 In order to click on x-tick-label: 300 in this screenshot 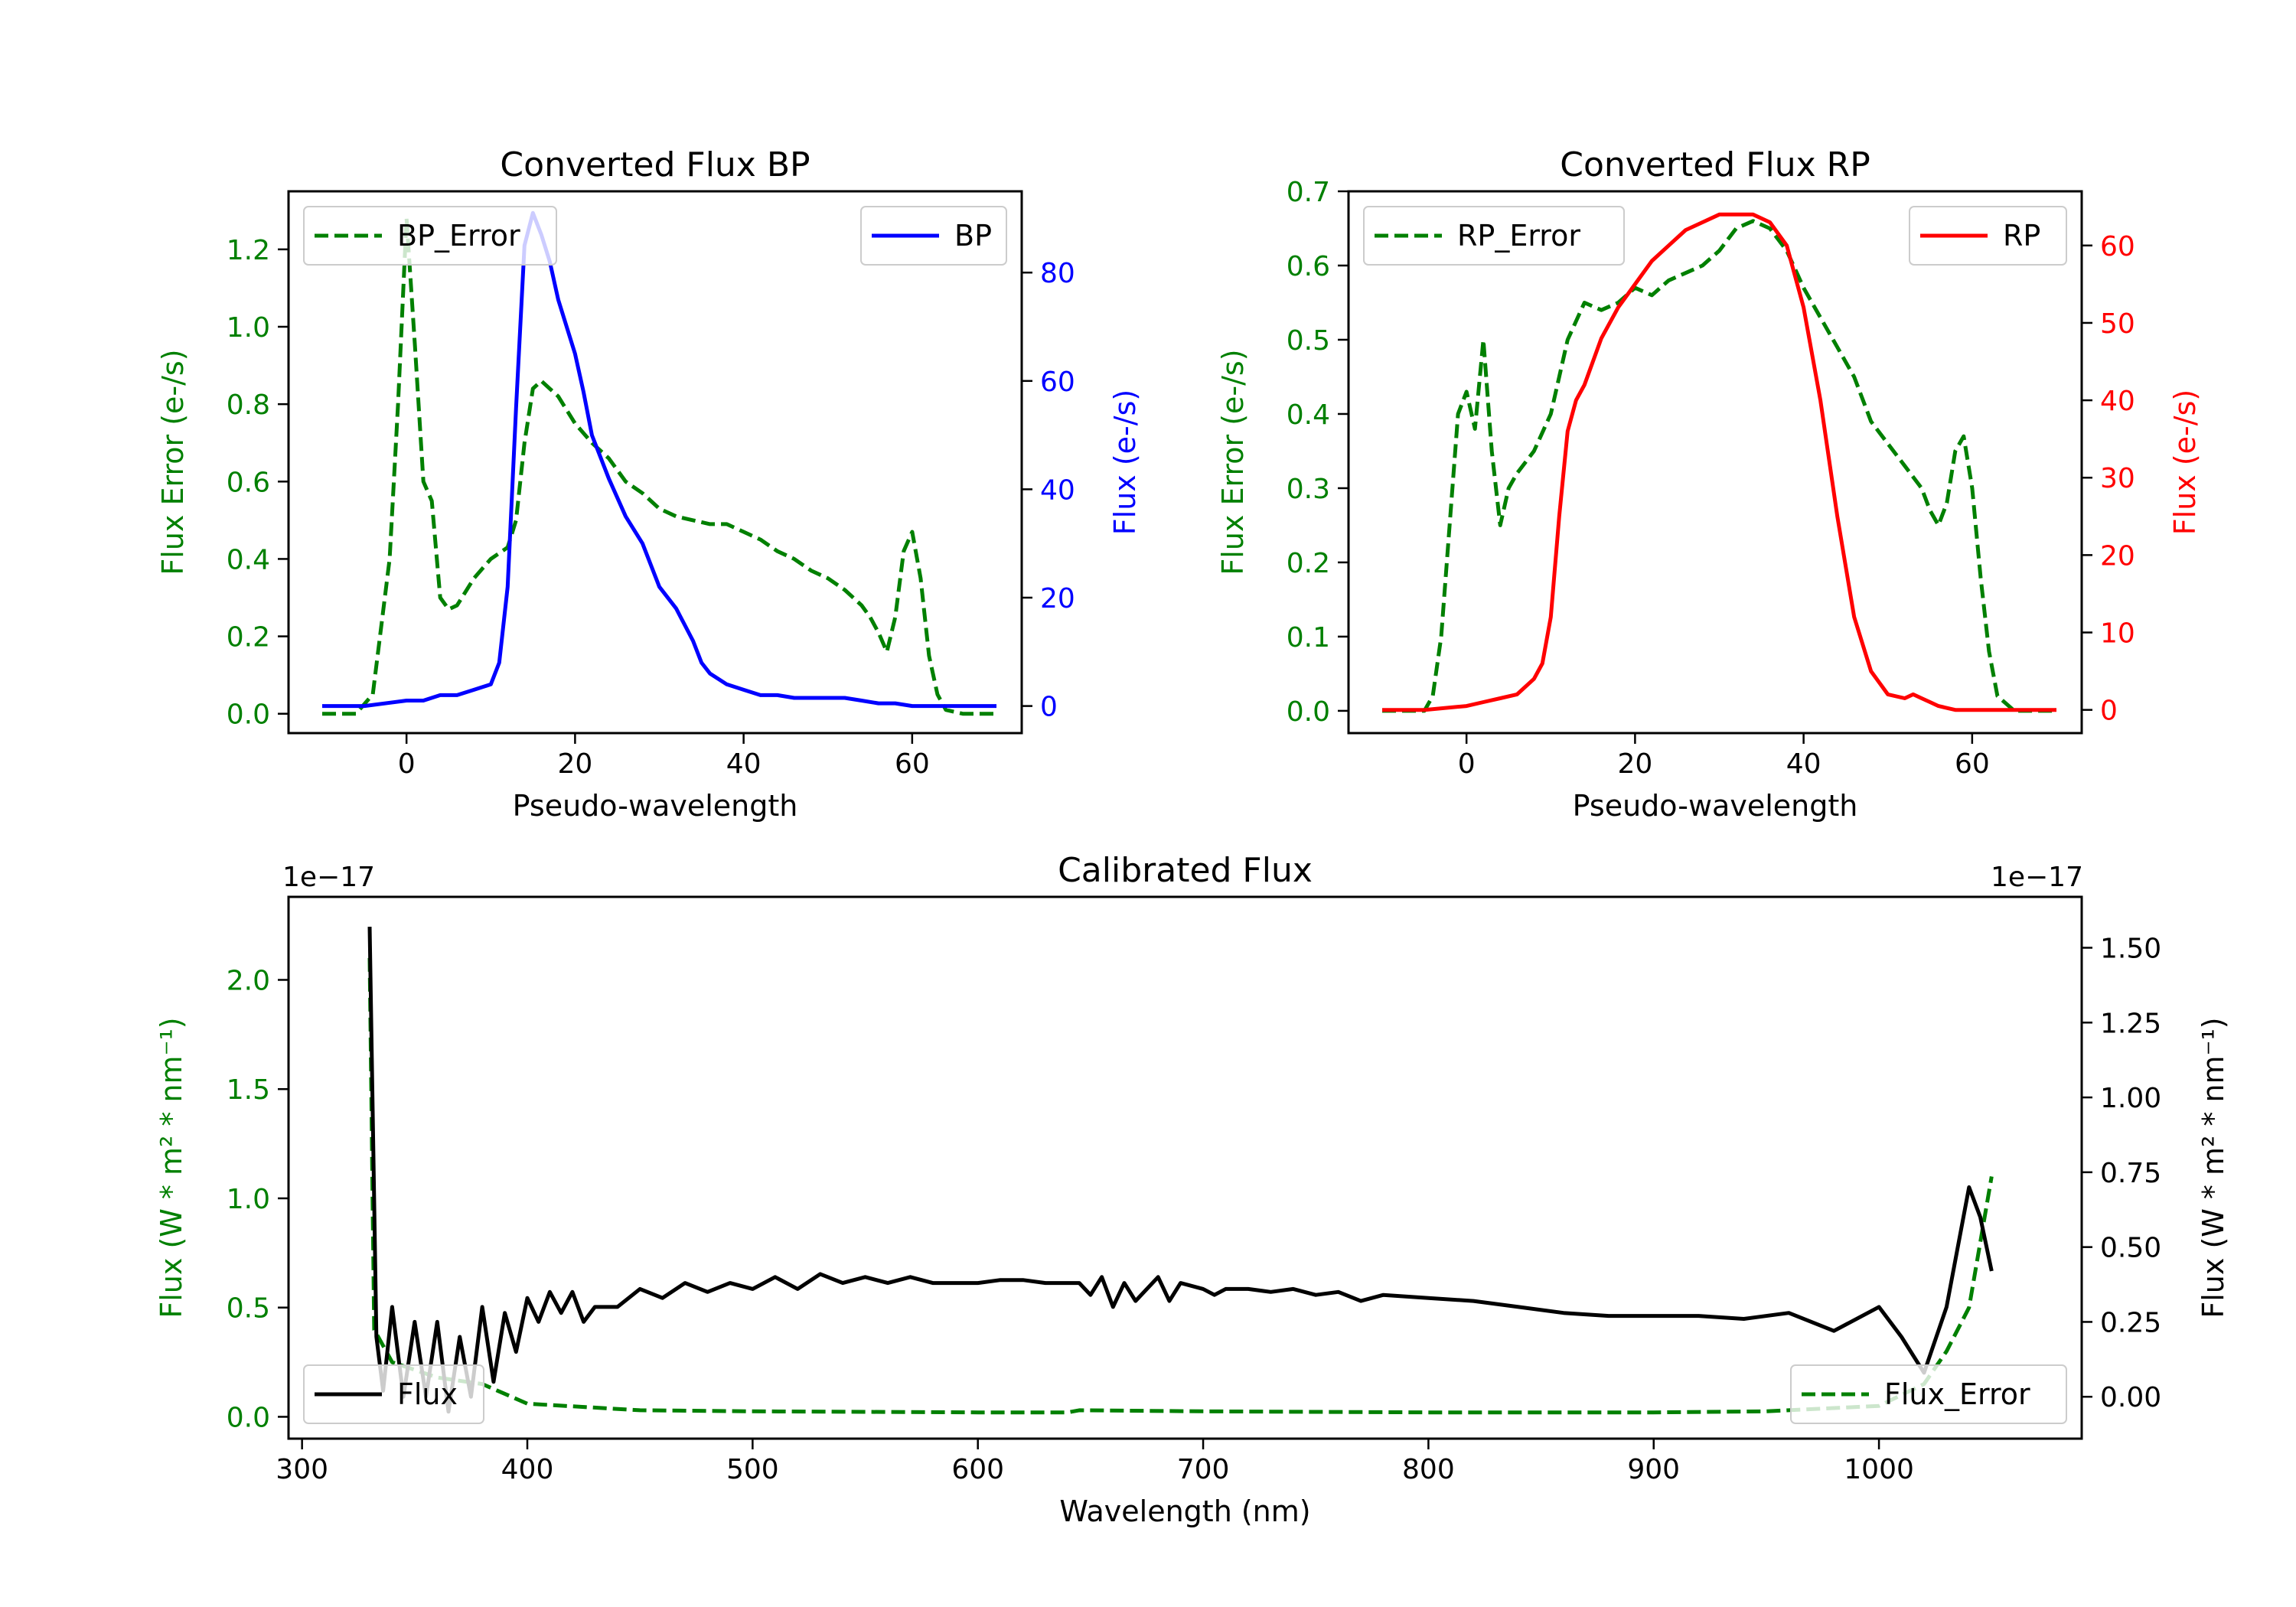, I will do `click(302, 1470)`.